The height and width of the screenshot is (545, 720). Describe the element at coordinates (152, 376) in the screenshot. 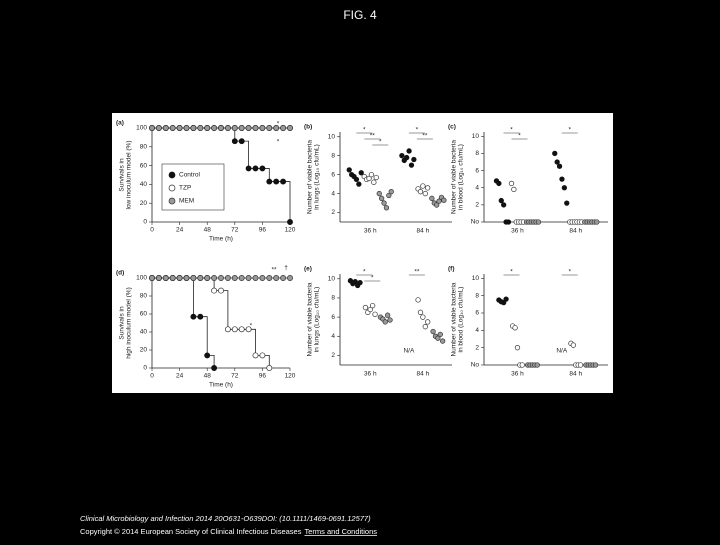

I see `x-tick-label: 0` at that location.